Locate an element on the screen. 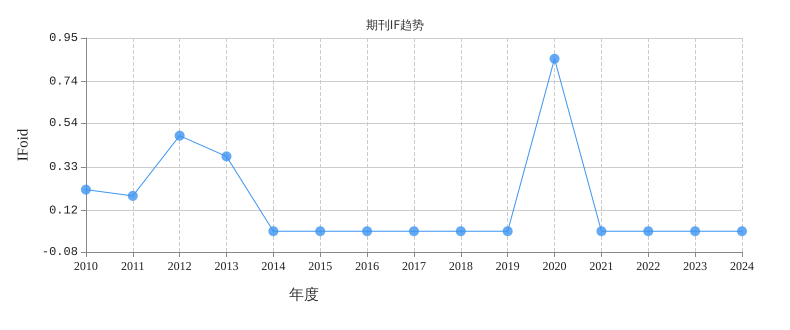  y-tick-label: 0.95 is located at coordinates (63, 38).